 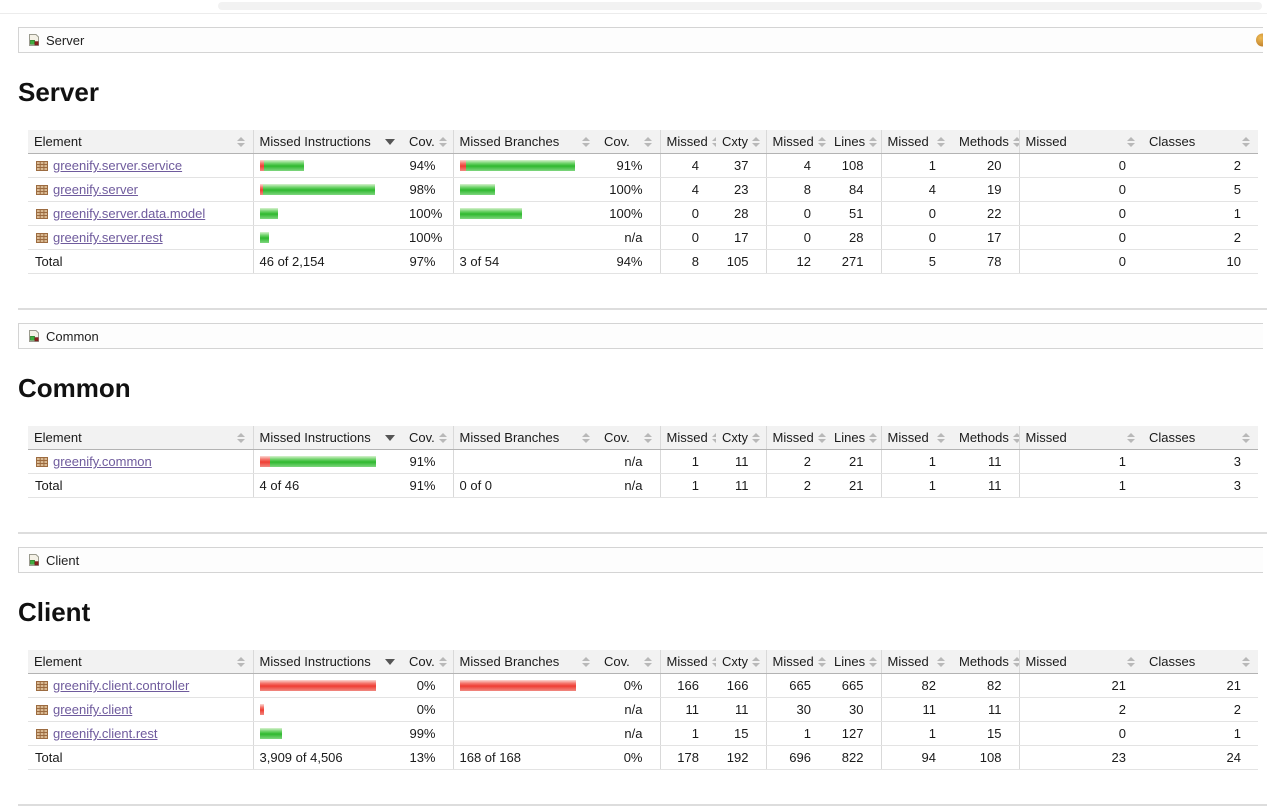 What do you see at coordinates (93, 709) in the screenshot?
I see `package-link: greenify.client` at bounding box center [93, 709].